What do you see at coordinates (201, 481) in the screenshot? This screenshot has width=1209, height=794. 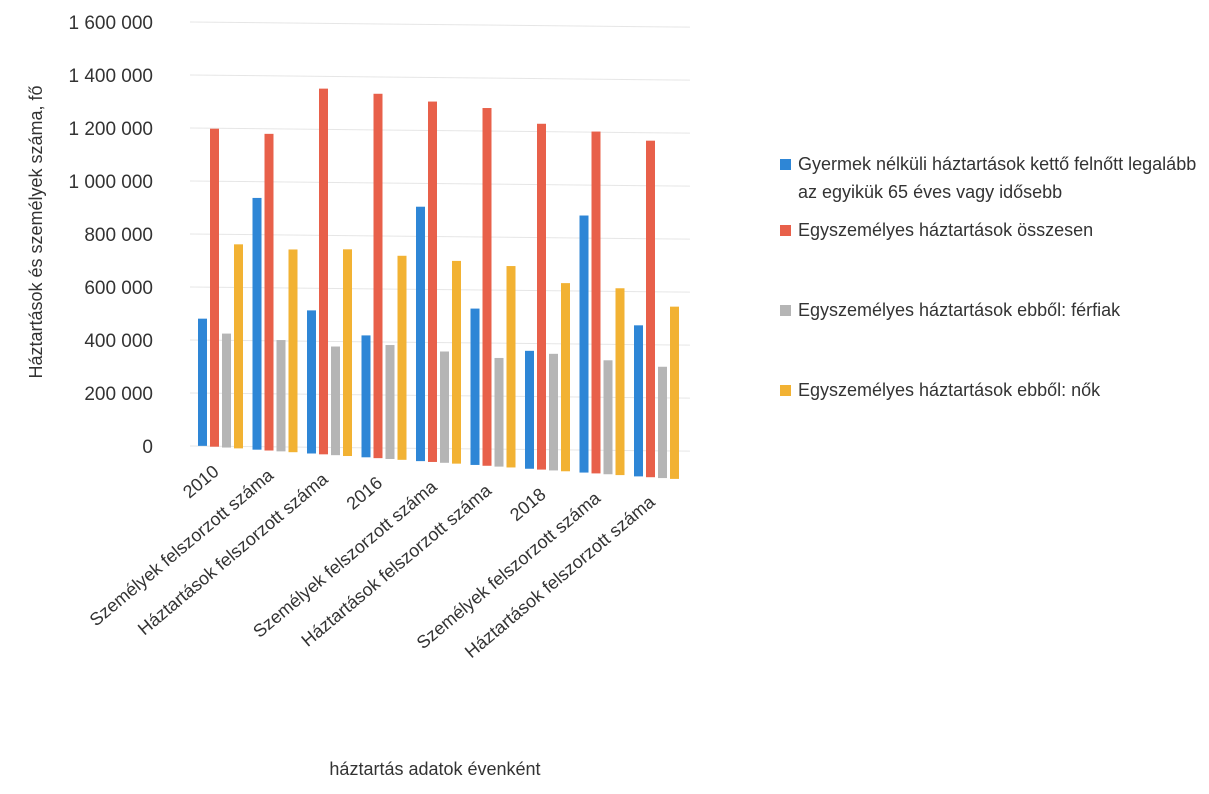 I see `category-label: 2010` at bounding box center [201, 481].